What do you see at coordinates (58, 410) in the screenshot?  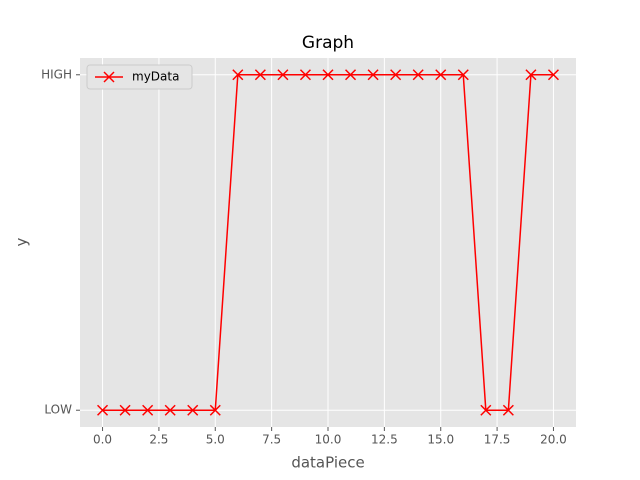 I see `y-tick-label: LOW` at bounding box center [58, 410].